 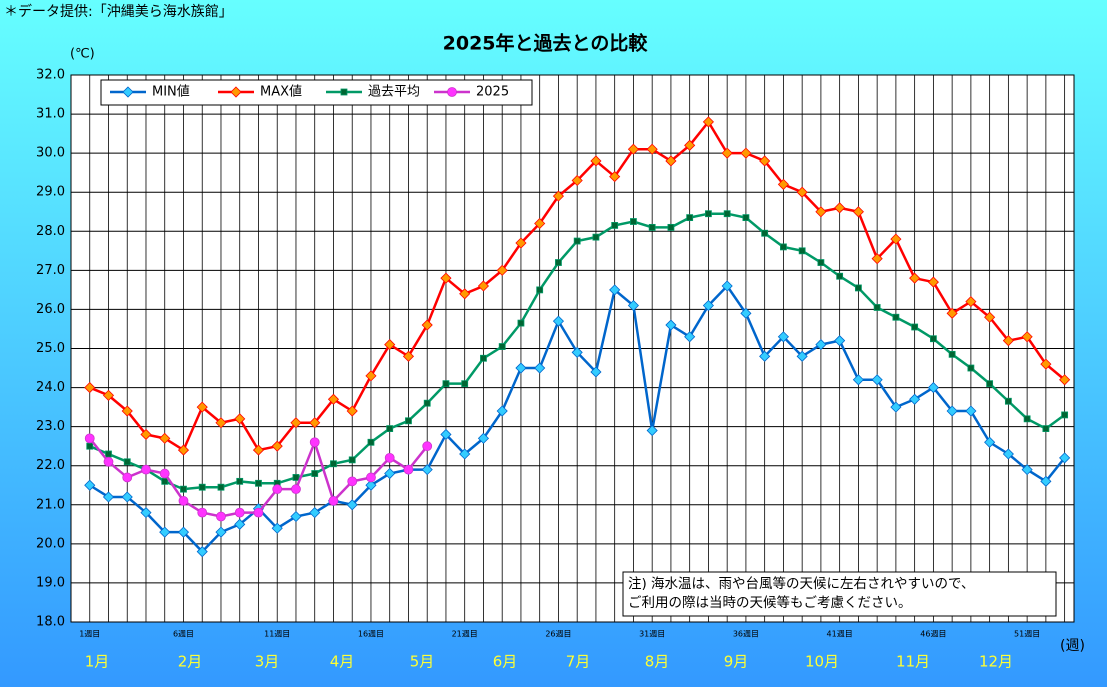 I want to click on x-tick-label: 46週目, so click(x=933, y=634).